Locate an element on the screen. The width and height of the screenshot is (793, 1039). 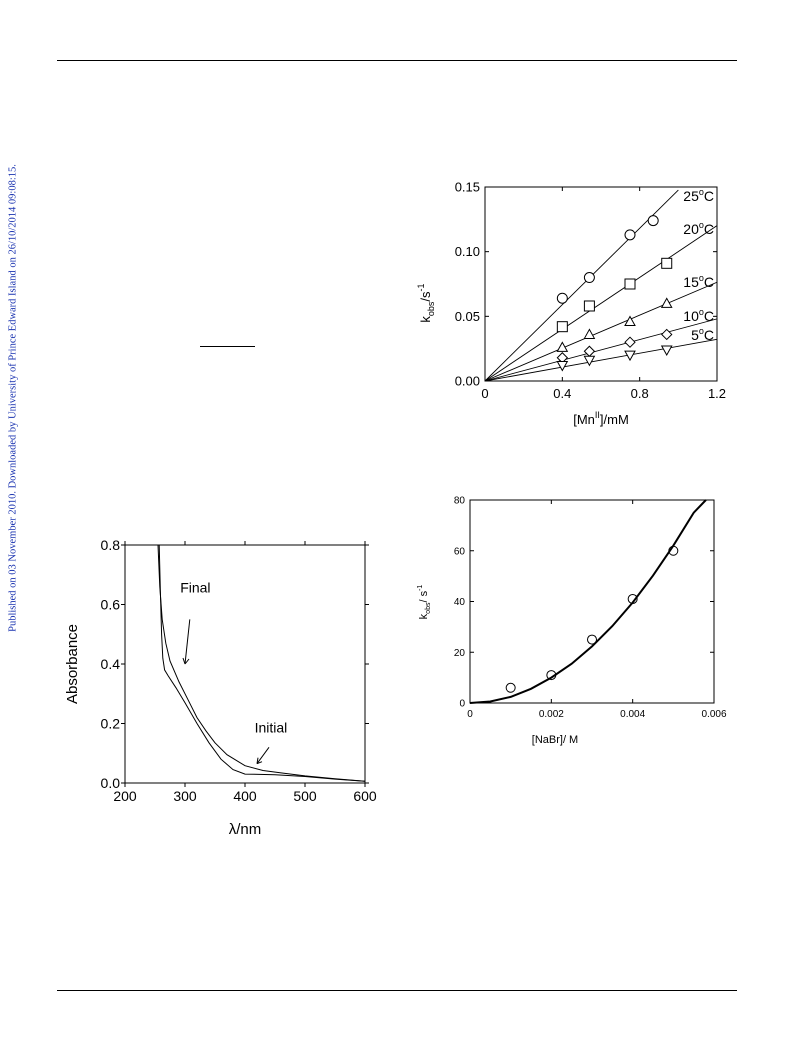
y-axis-label: kobs/s-1 is located at coordinates (426, 302).